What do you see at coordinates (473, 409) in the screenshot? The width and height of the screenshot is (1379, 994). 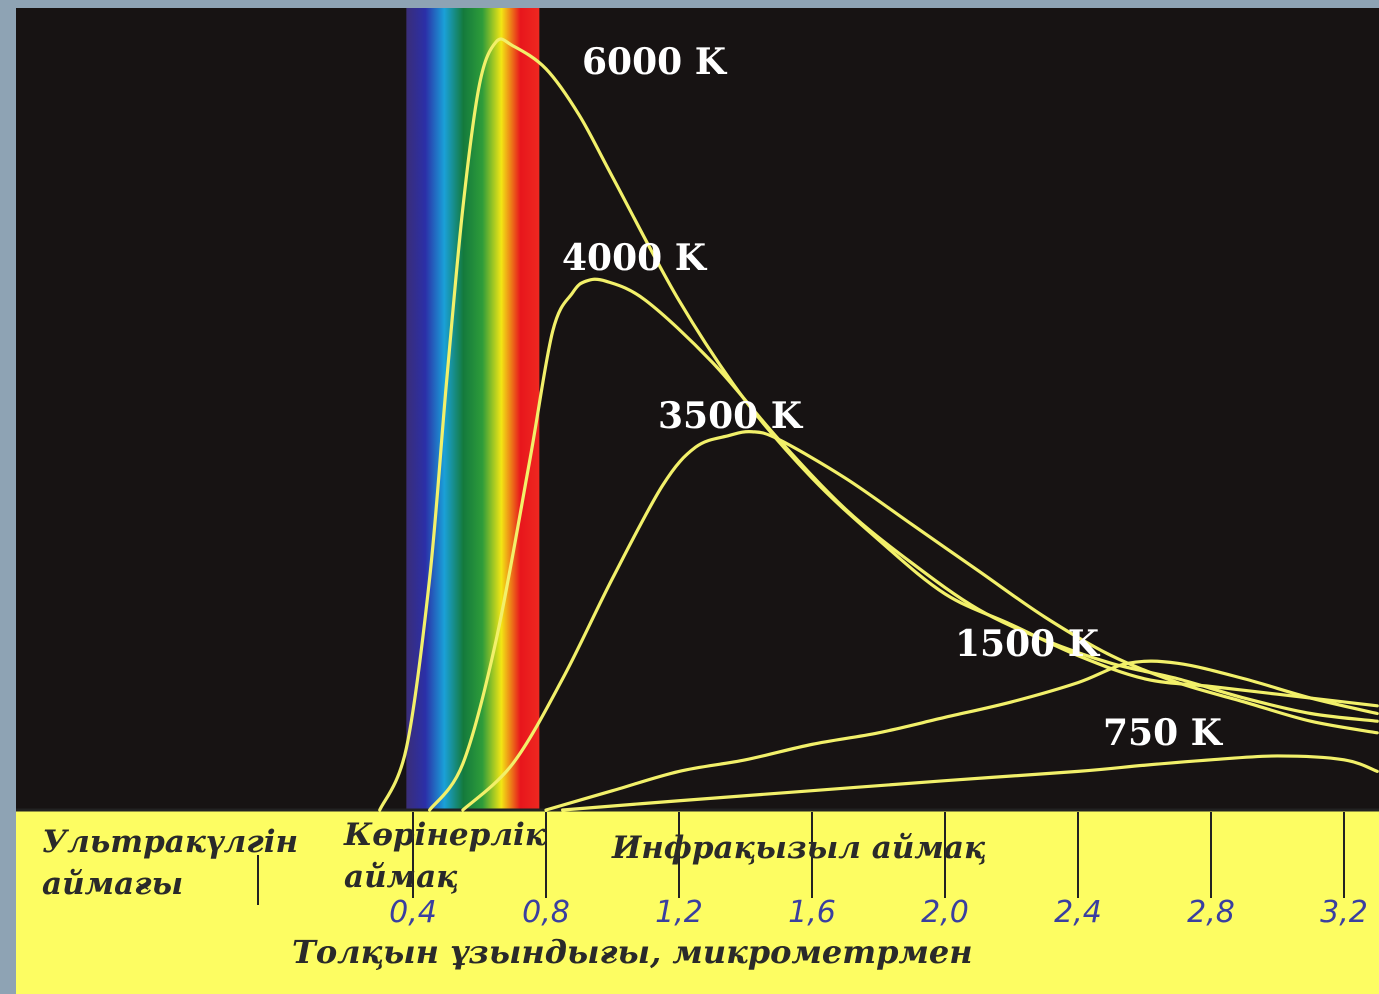 I see `visible-spectrum-band` at bounding box center [473, 409].